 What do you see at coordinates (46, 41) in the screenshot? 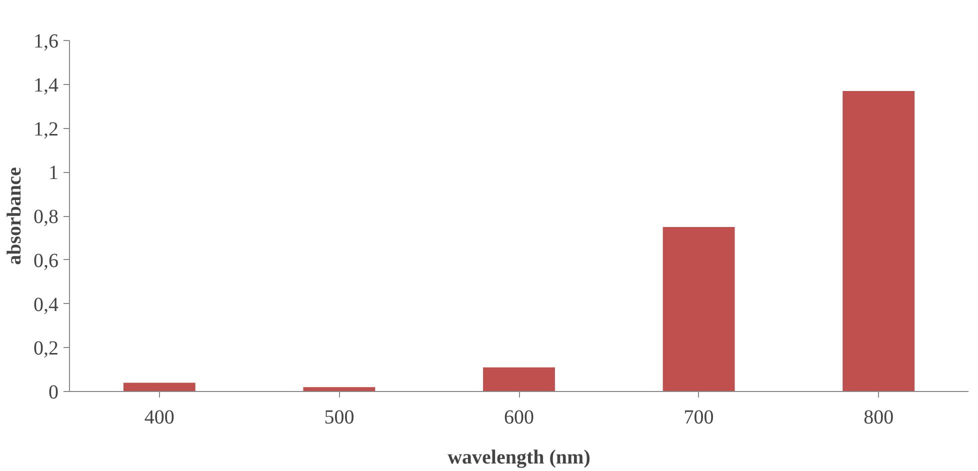
I see `y-tick-label: 1,6` at bounding box center [46, 41].